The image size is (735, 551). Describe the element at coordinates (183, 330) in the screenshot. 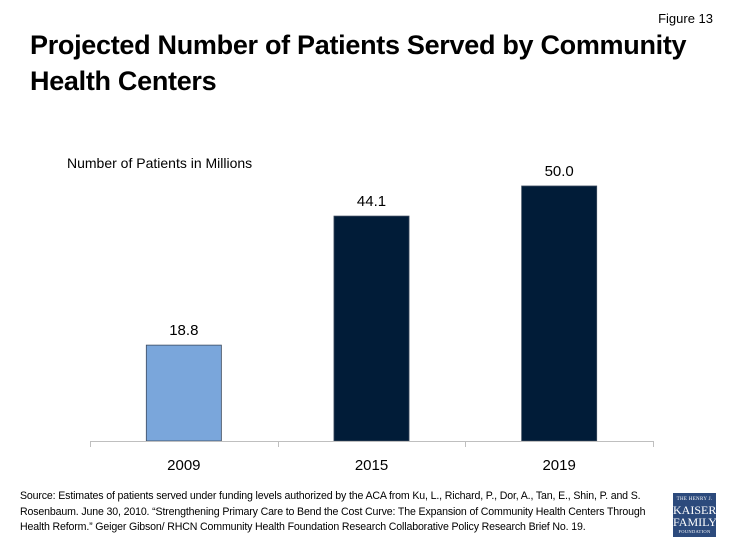

I see `data-label-2009: 18.8` at that location.